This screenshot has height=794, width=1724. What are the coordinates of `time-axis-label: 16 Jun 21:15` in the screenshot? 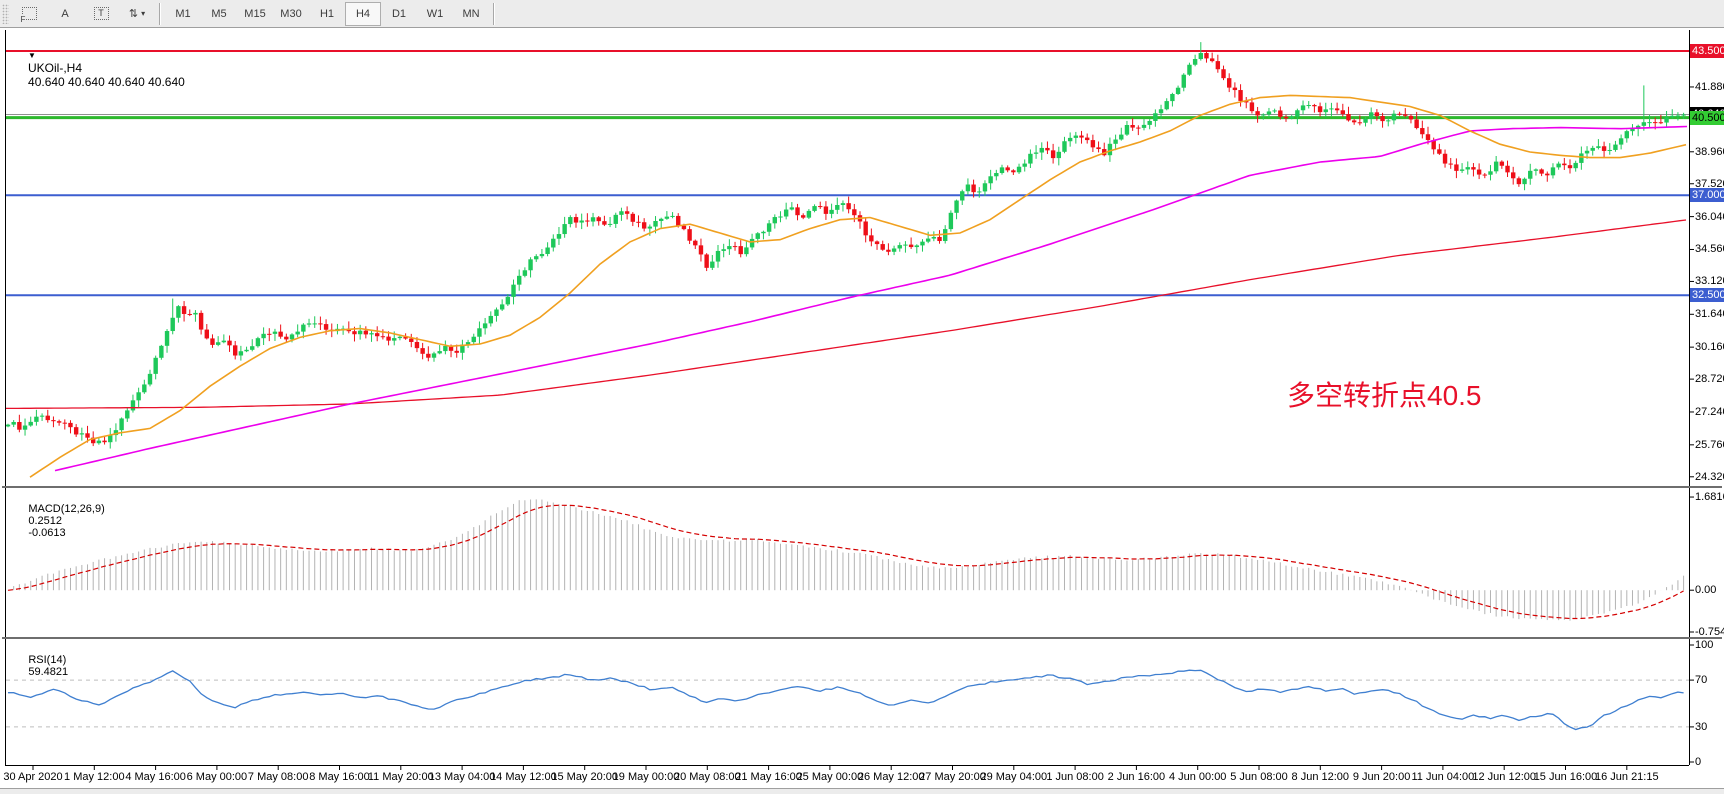 It's located at (1626, 777).